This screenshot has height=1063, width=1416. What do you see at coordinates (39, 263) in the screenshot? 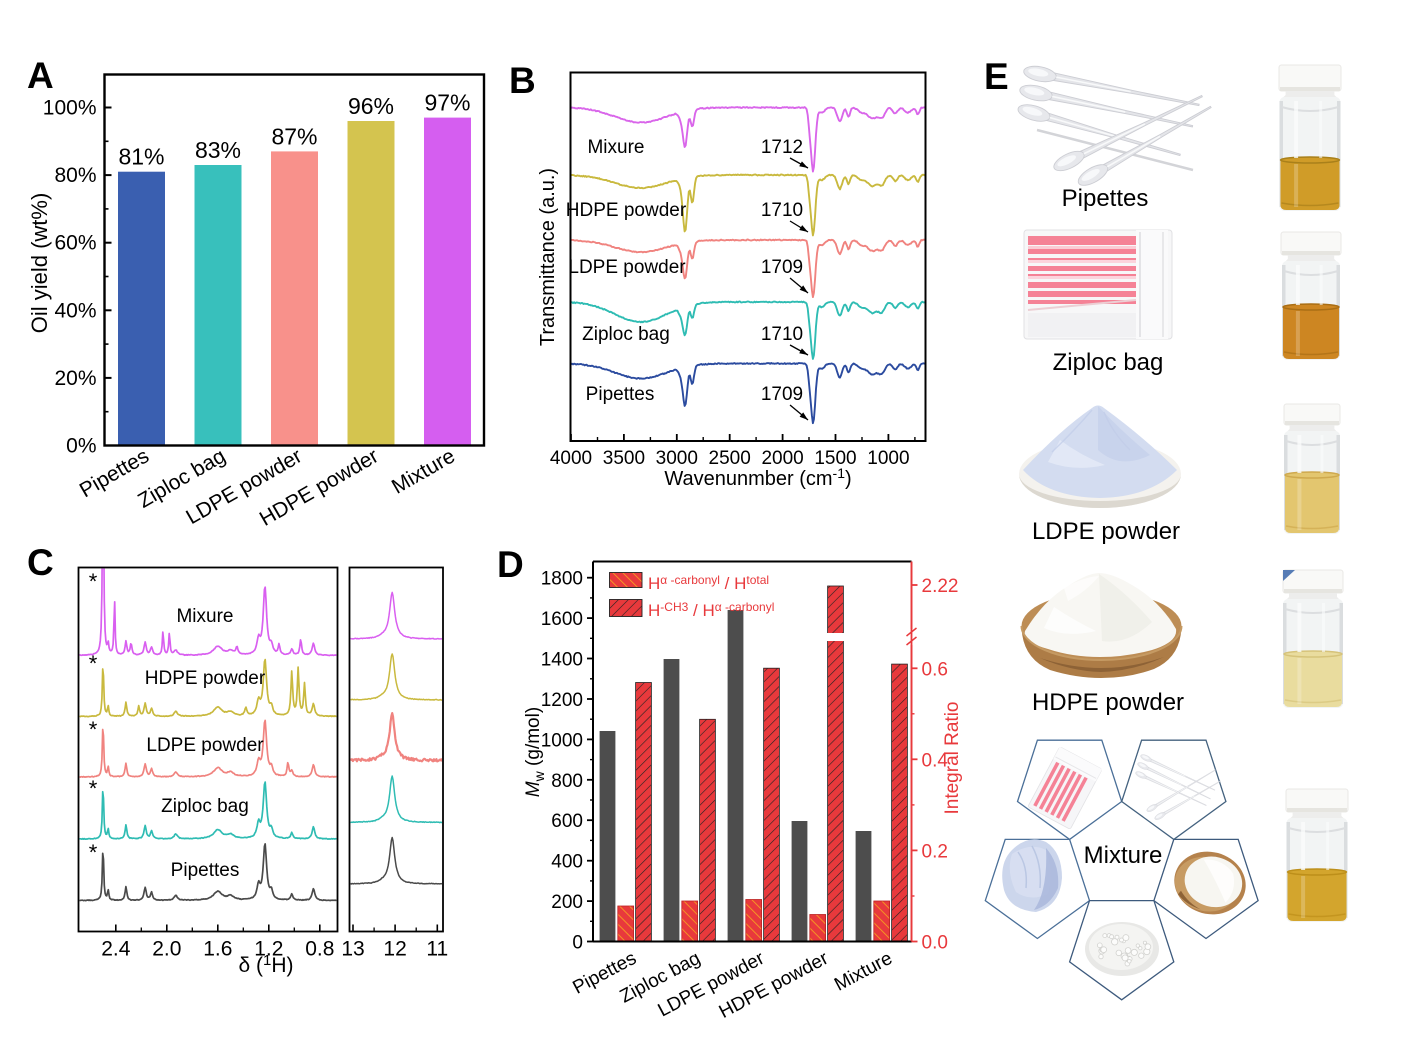
I see `svg-text: Oil yield (wt%)` at bounding box center [39, 263].